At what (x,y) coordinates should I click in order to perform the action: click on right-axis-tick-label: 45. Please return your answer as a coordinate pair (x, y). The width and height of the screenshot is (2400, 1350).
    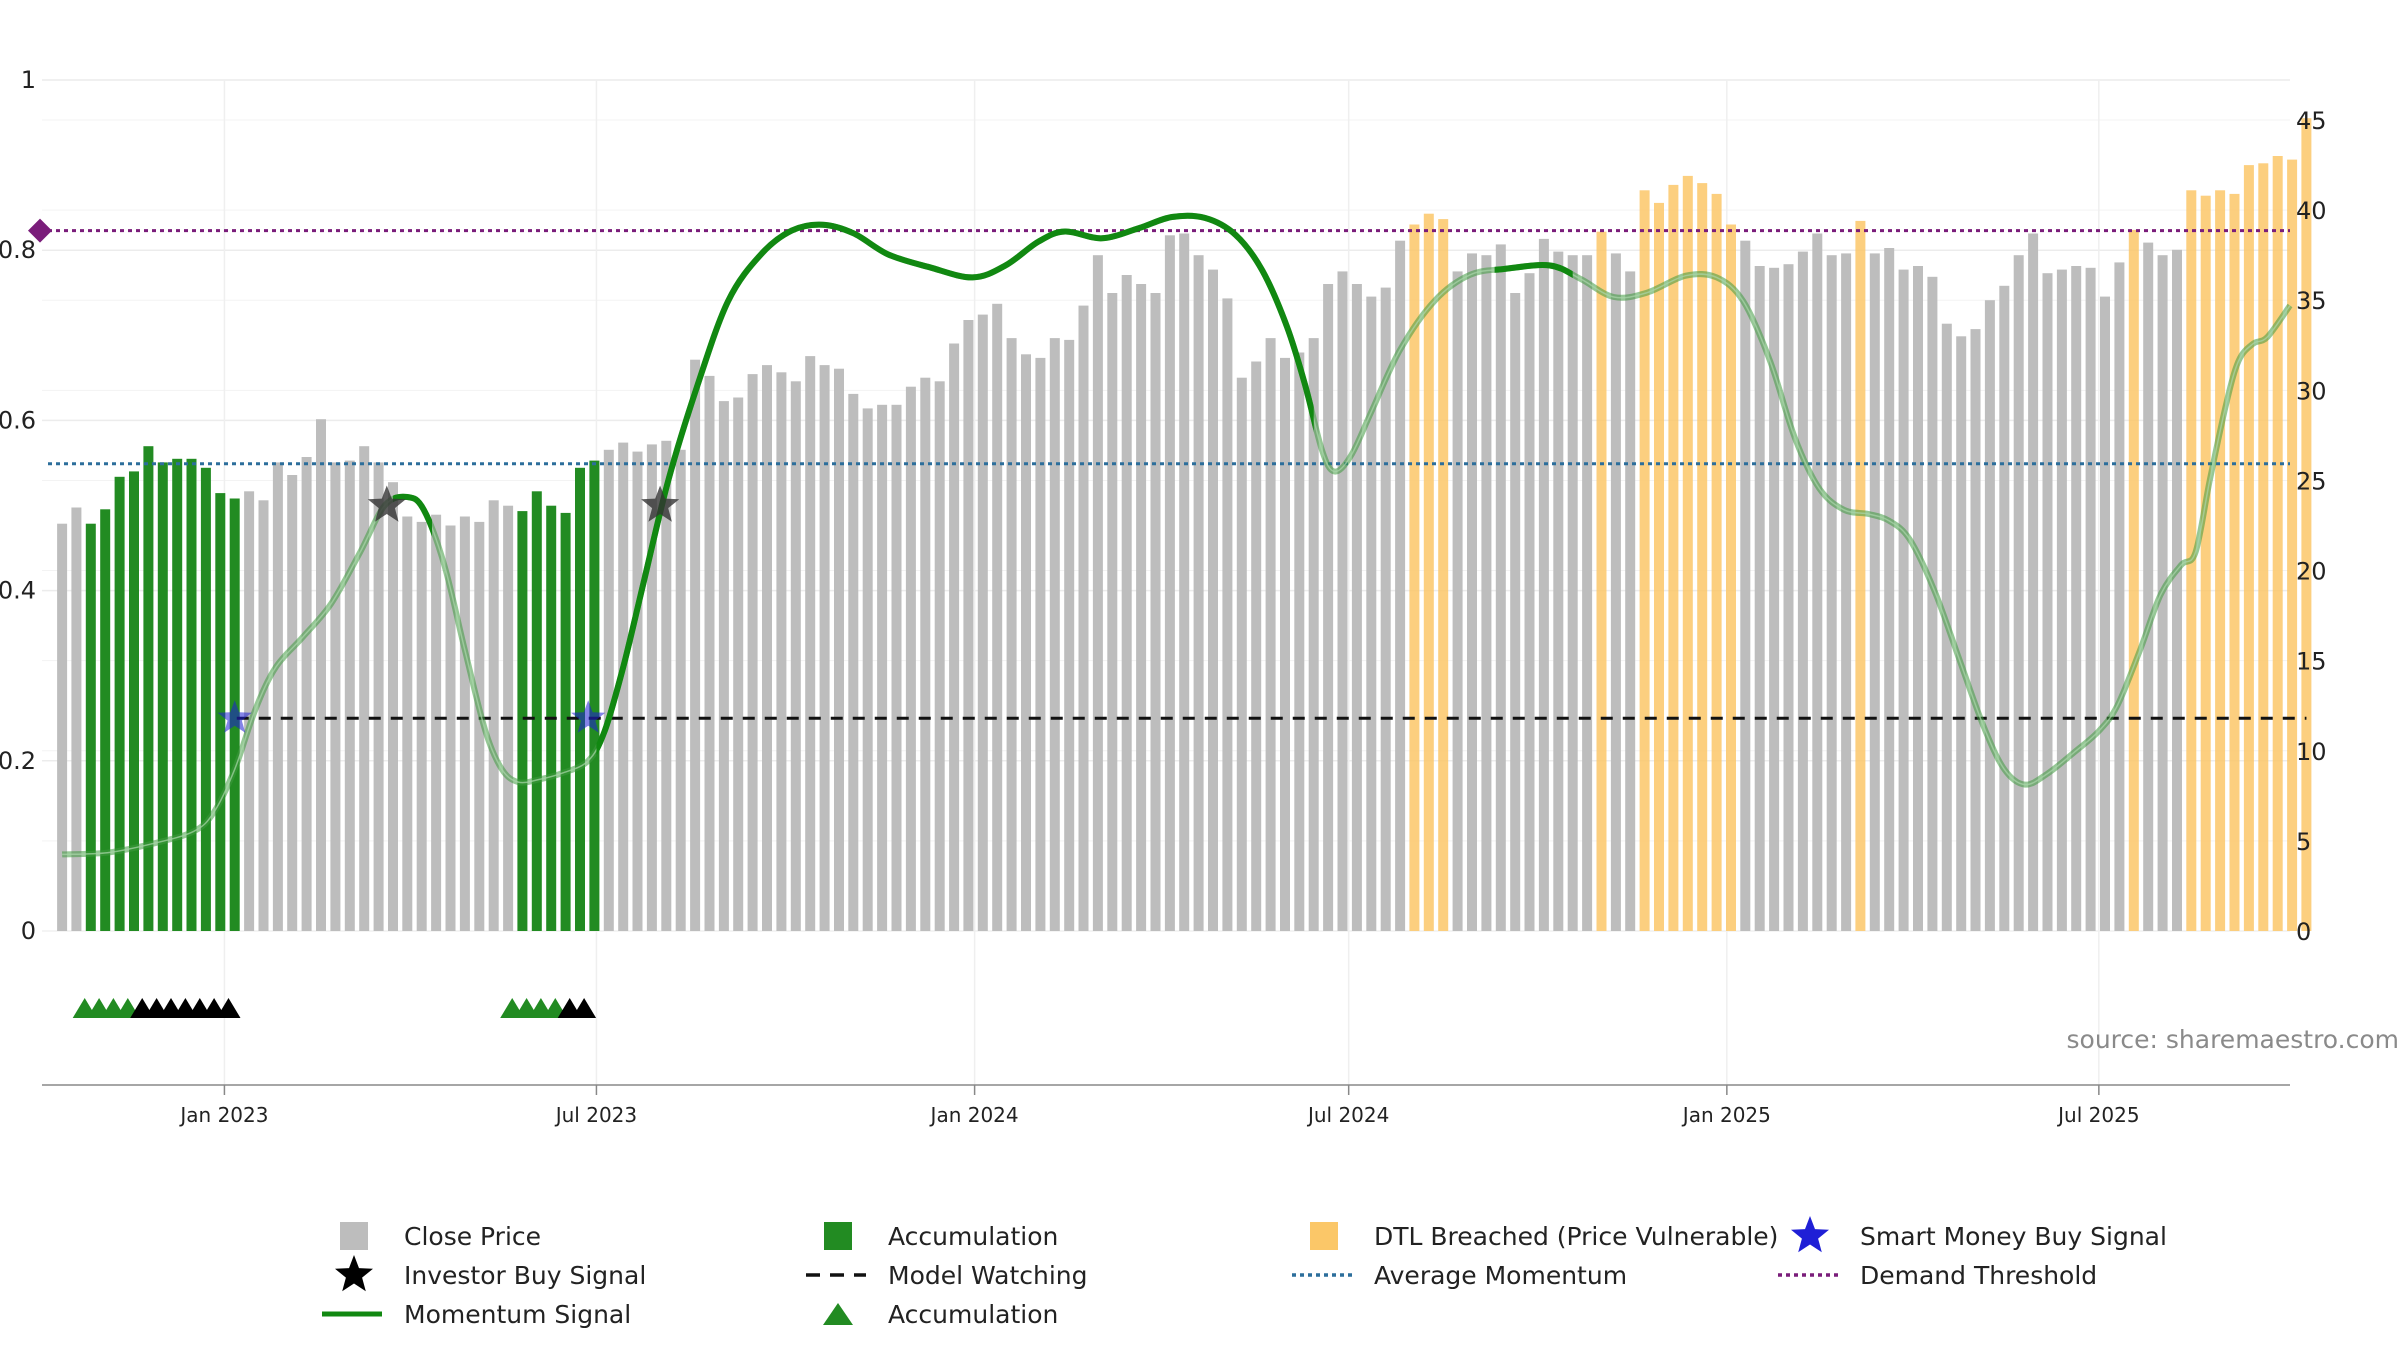
    Looking at the image, I should click on (2311, 121).